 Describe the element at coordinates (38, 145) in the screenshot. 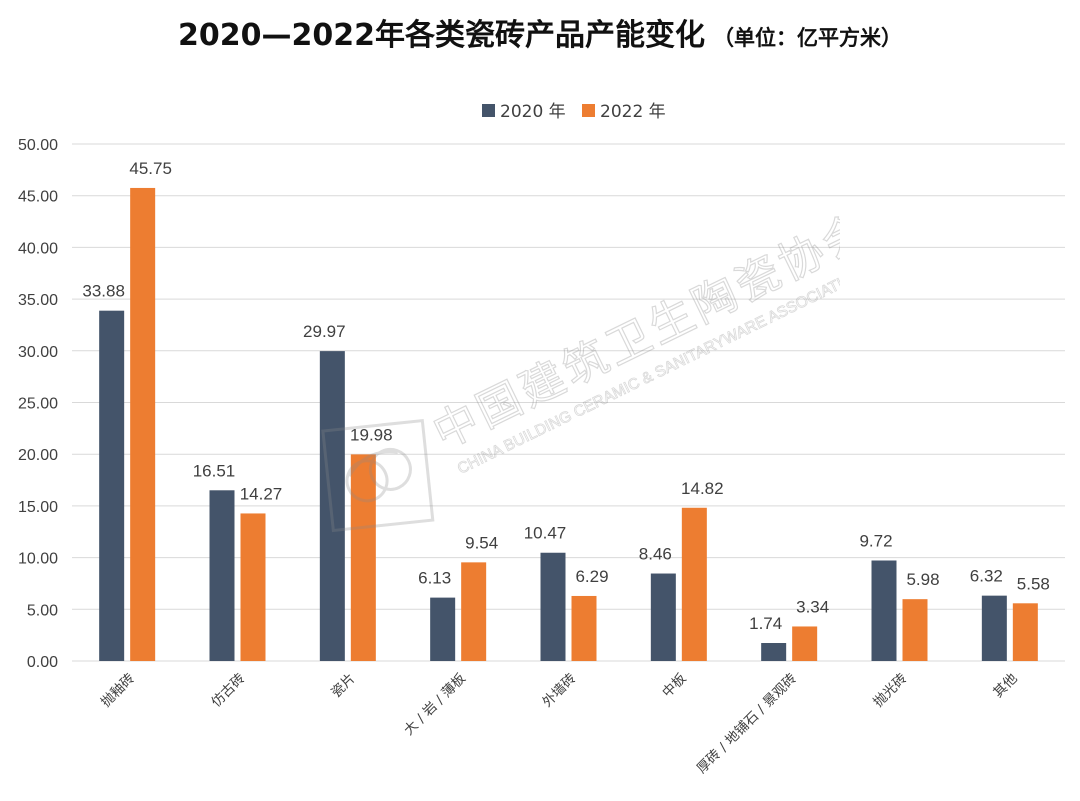

I see `y-tick-label: 50.00` at that location.